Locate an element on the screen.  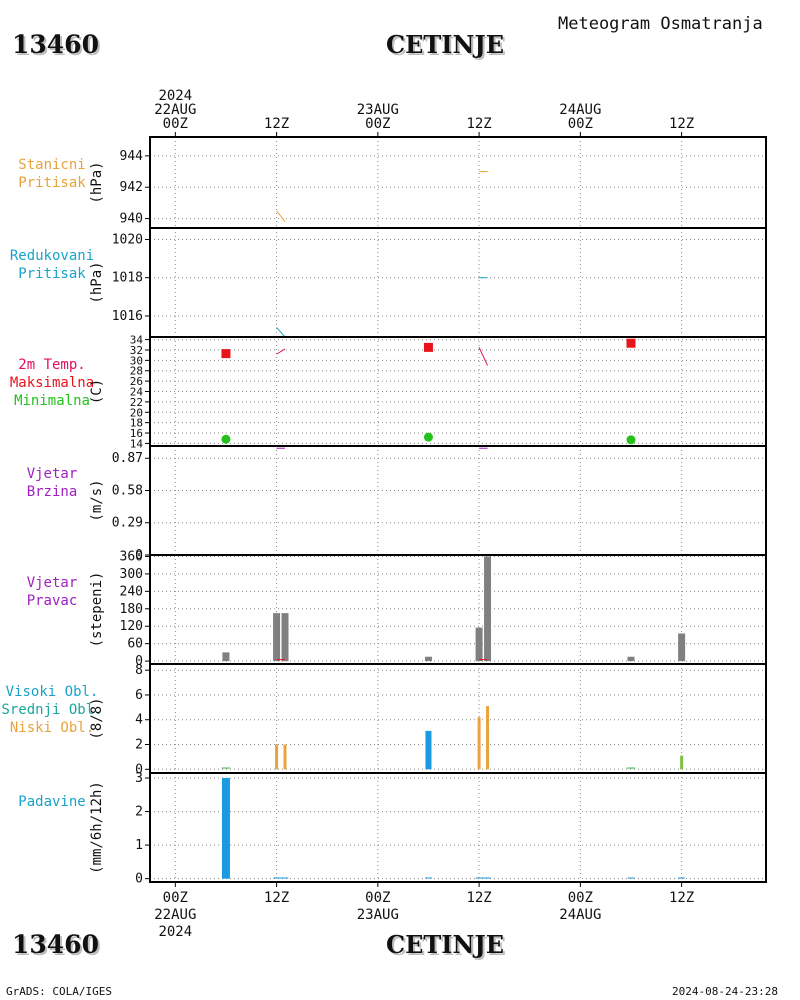
y-tick-label: 1020 is located at coordinates (127, 239).